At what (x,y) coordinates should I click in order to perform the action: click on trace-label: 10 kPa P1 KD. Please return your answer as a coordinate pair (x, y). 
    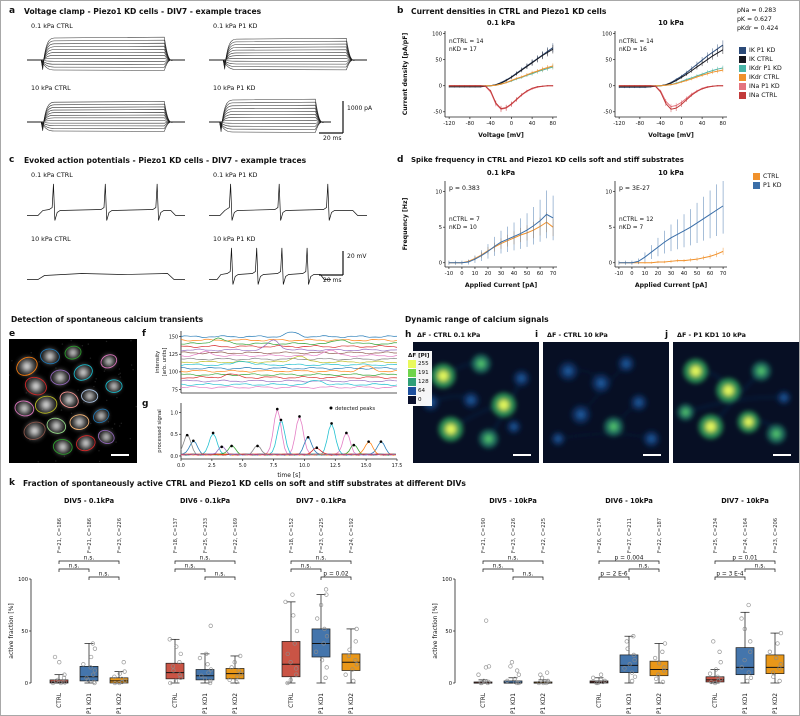
    Looking at the image, I should click on (234, 88).